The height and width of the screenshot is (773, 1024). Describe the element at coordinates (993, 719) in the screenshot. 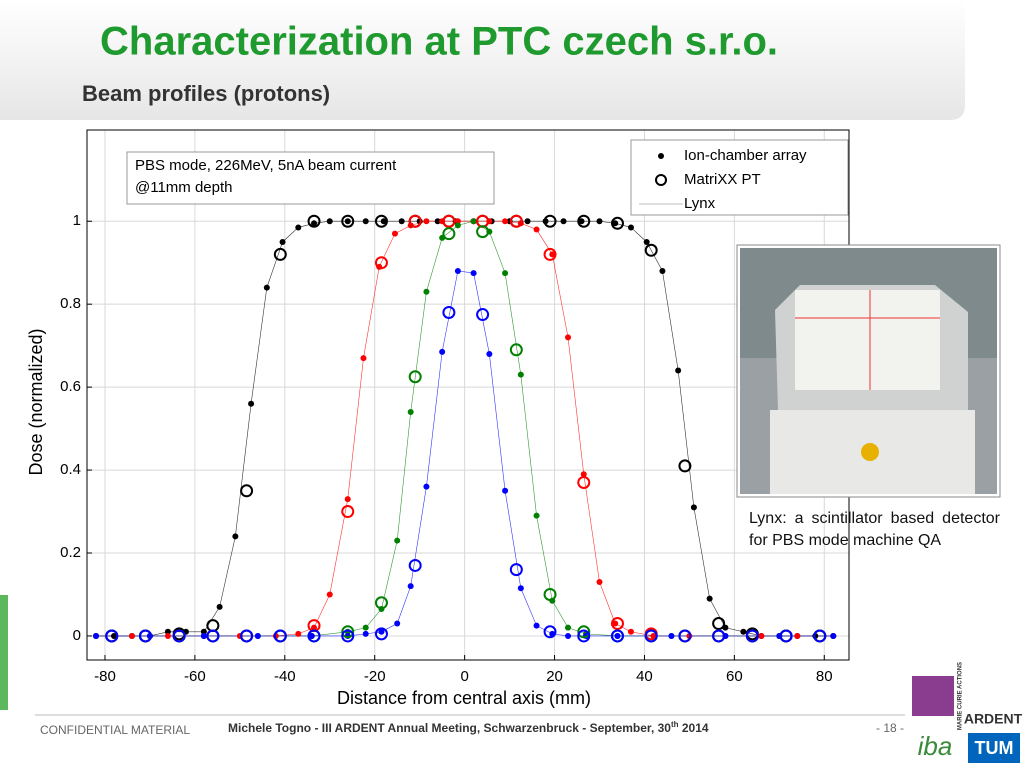

I see `logo-ardent: ARDENT` at that location.